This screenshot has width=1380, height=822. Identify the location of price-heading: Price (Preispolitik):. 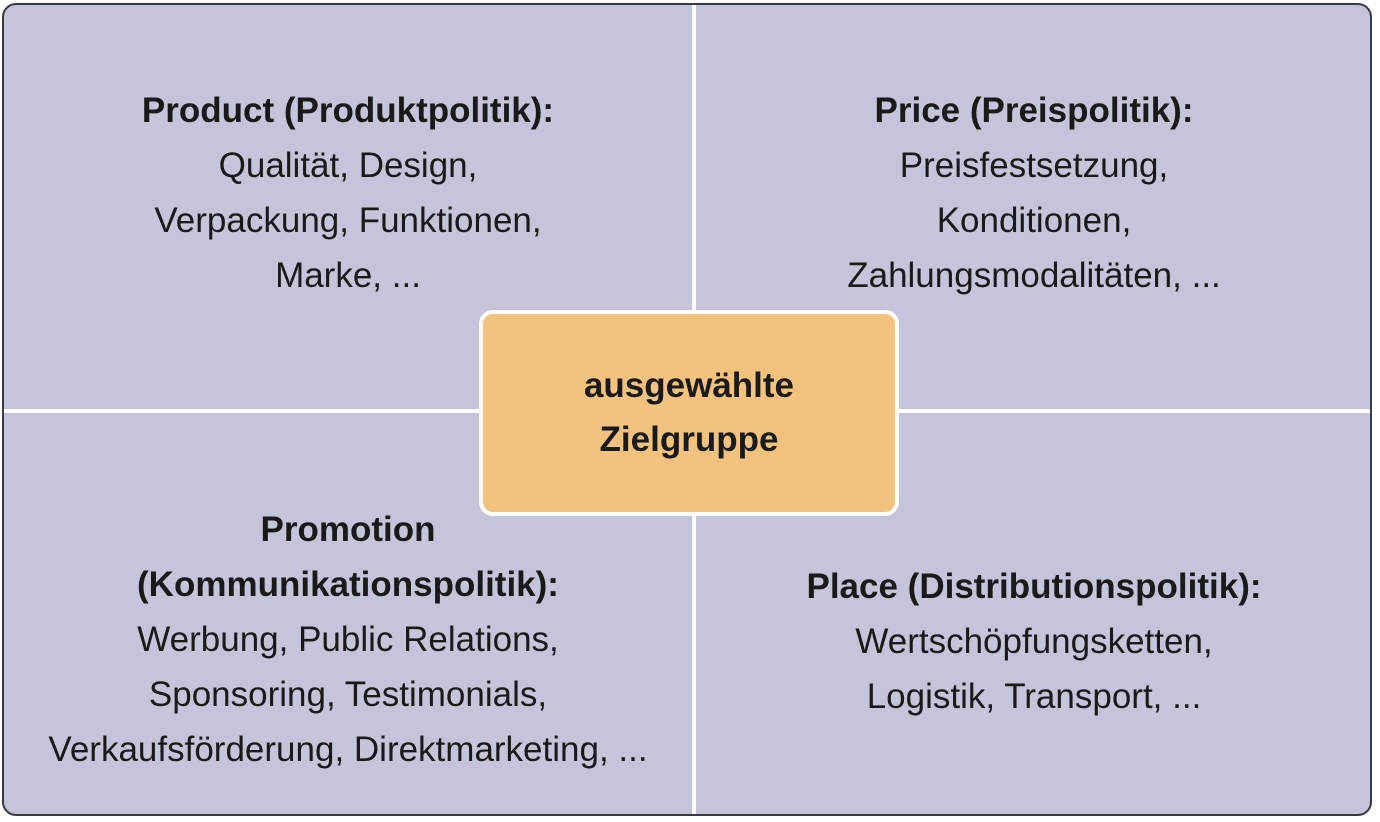
(1034, 110).